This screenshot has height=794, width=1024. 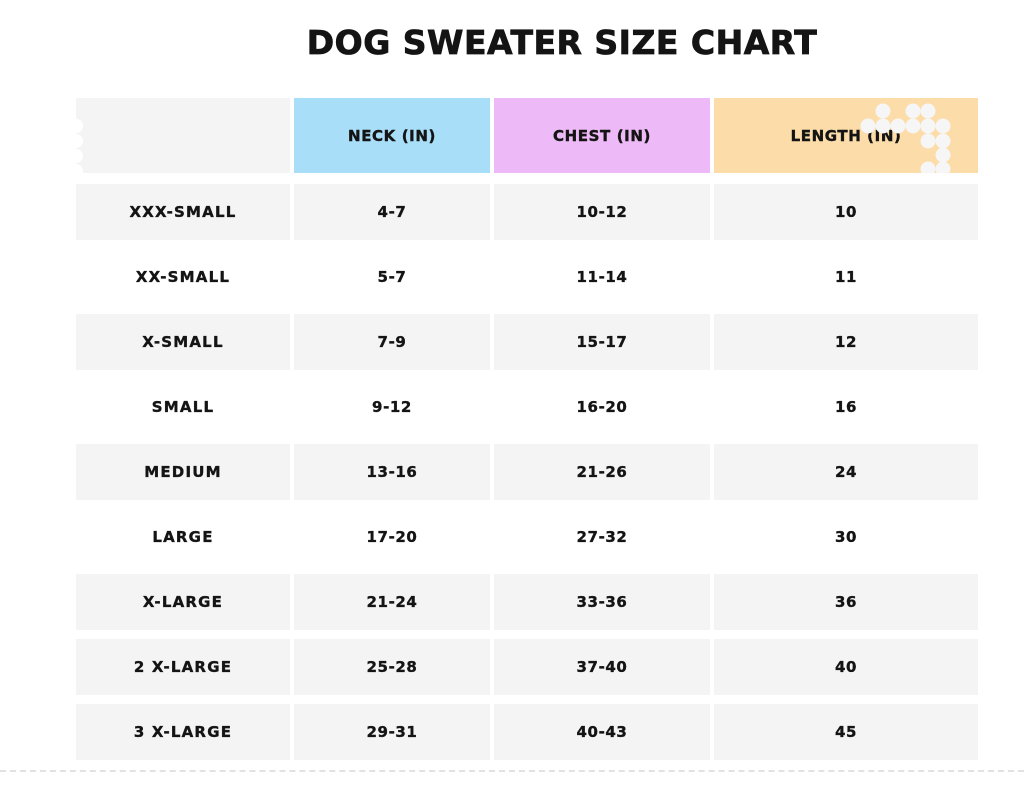 What do you see at coordinates (183, 472) in the screenshot?
I see `cell-size: MEDIUM` at bounding box center [183, 472].